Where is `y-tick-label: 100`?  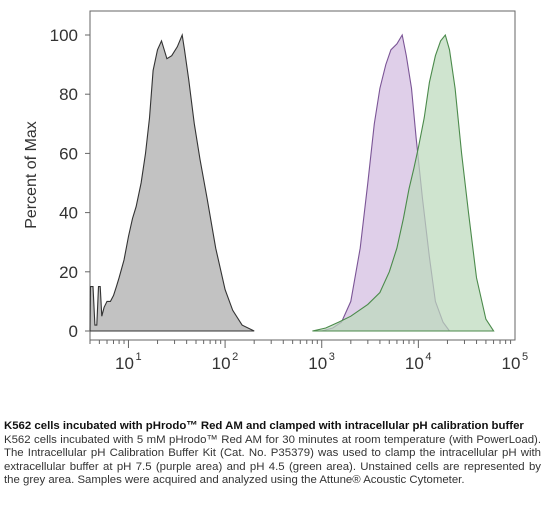
y-tick-label: 100 is located at coordinates (64, 35).